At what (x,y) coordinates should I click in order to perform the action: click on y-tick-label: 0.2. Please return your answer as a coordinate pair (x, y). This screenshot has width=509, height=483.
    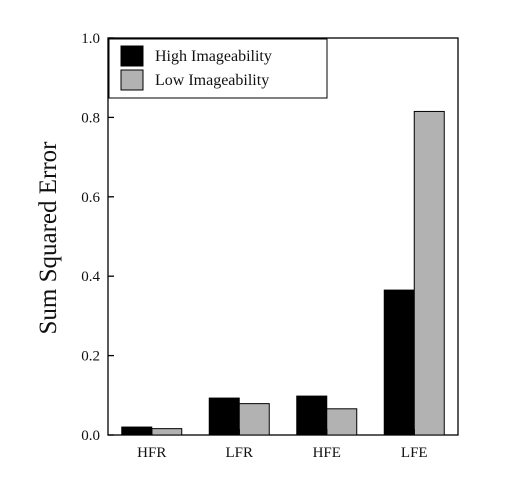
    Looking at the image, I should click on (90, 357).